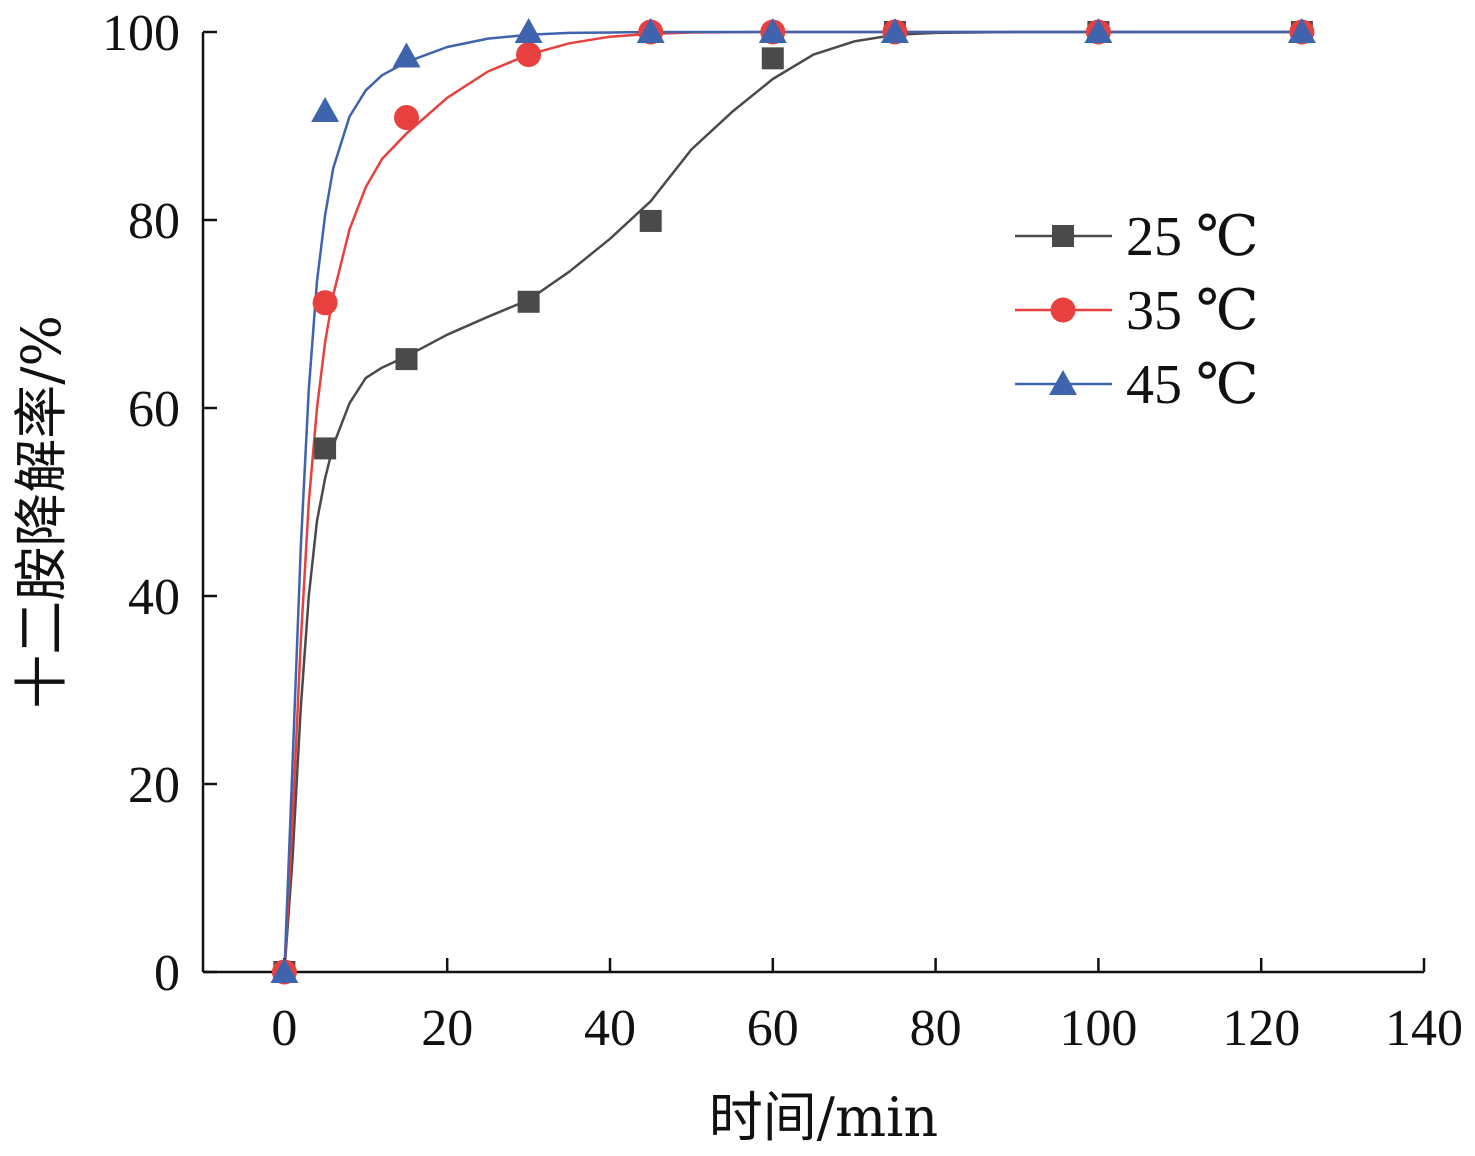  What do you see at coordinates (447, 1028) in the screenshot?
I see `x-tick-label: 20` at bounding box center [447, 1028].